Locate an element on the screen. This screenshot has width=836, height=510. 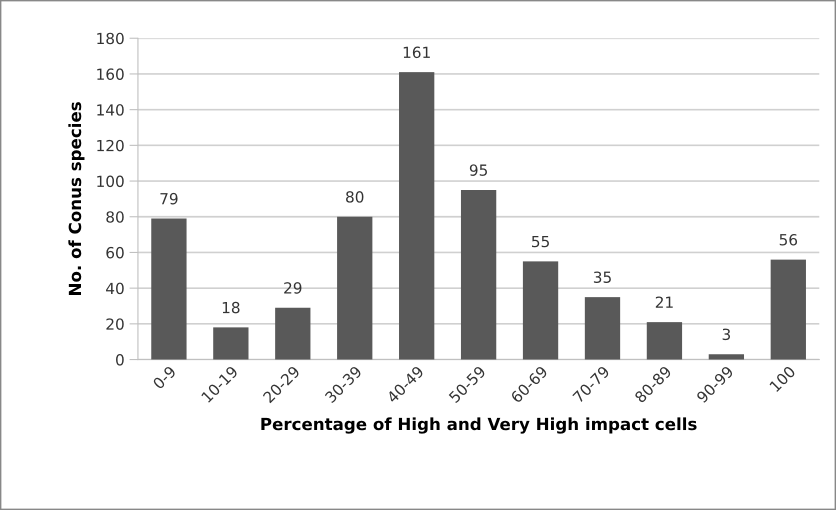
y-tick-label: 40 is located at coordinates (115, 288).